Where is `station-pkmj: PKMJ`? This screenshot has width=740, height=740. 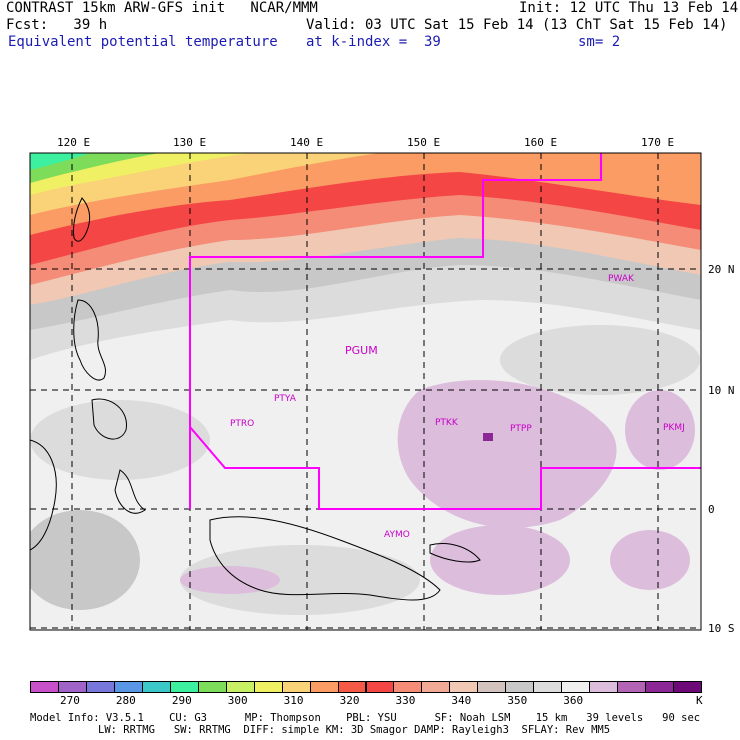
station-pkmj: PKMJ is located at coordinates (674, 428).